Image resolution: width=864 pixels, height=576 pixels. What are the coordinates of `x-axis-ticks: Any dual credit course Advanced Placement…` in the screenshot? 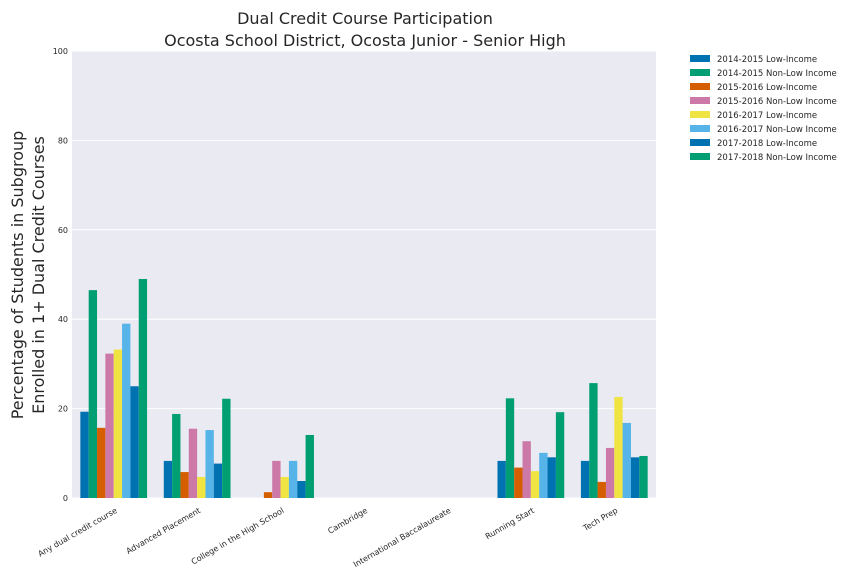 It's located at (327, 537).